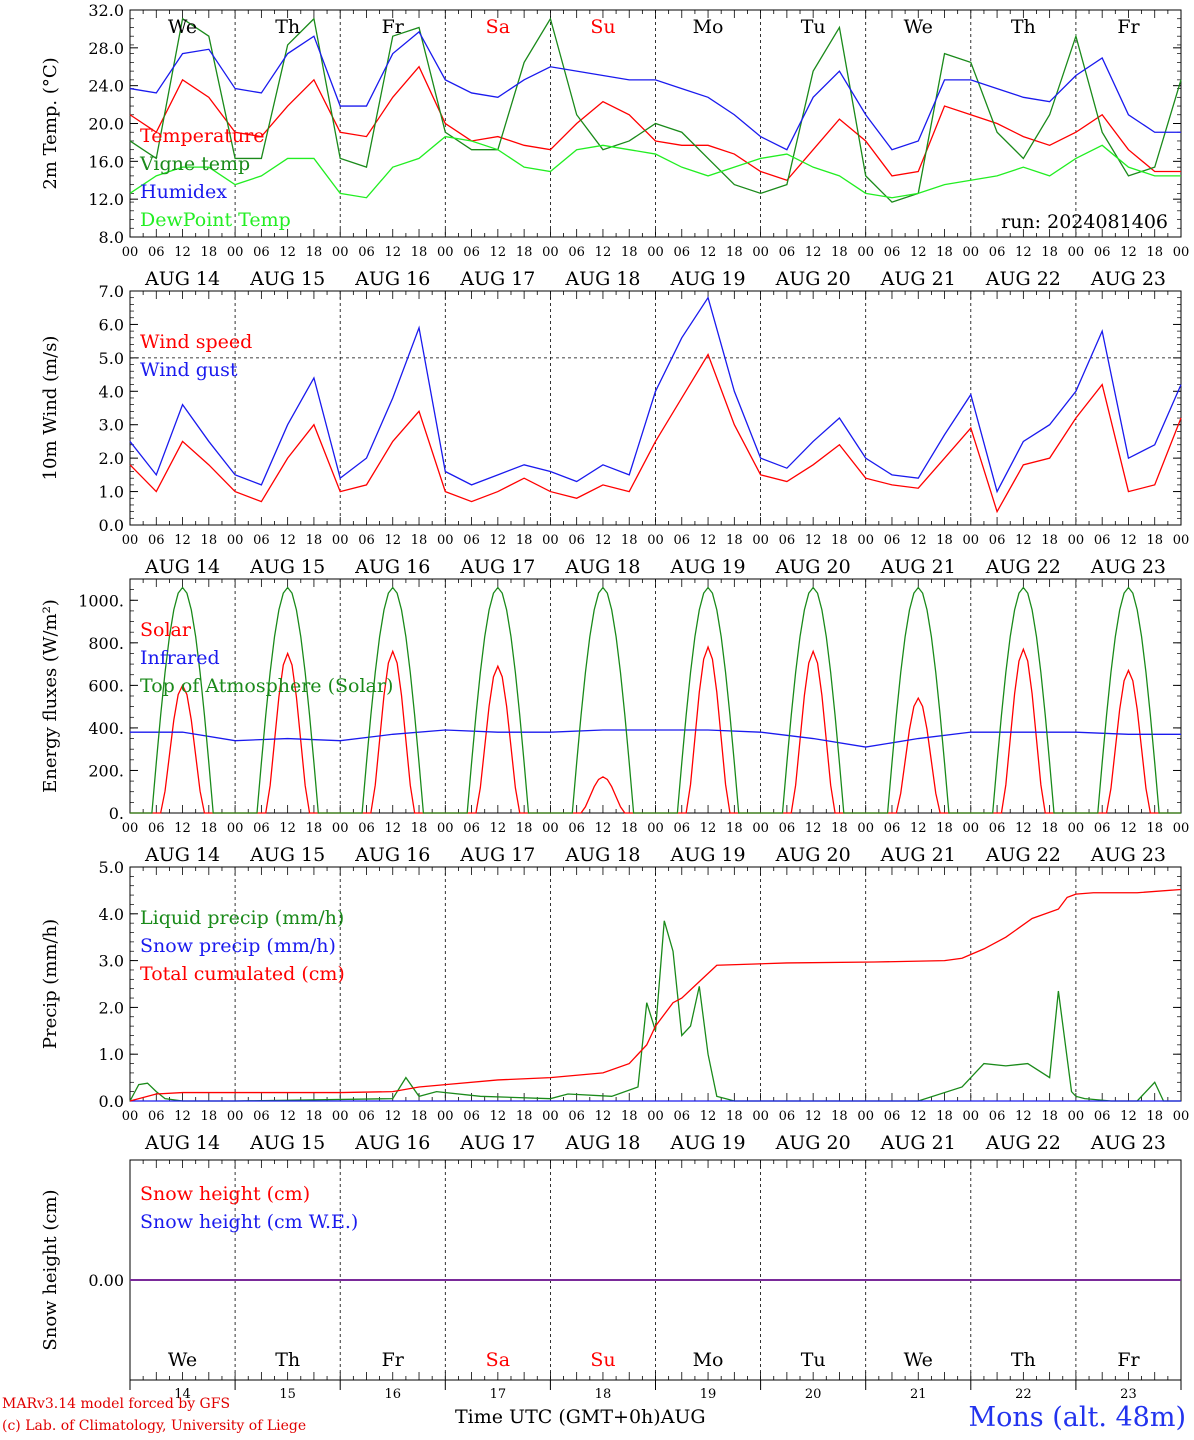  Describe the element at coordinates (106, 199) in the screenshot. I see `y-tick-label: 12.0` at that location.